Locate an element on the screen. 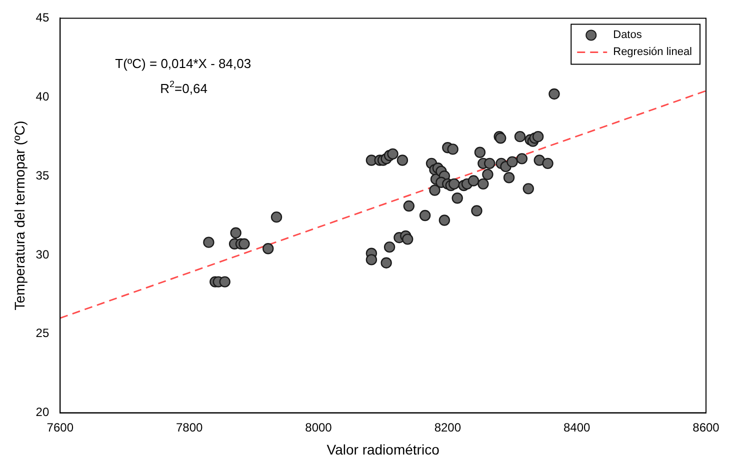 Image resolution: width=736 pixels, height=471 pixels. y-tick-label: 35 is located at coordinates (43, 175).